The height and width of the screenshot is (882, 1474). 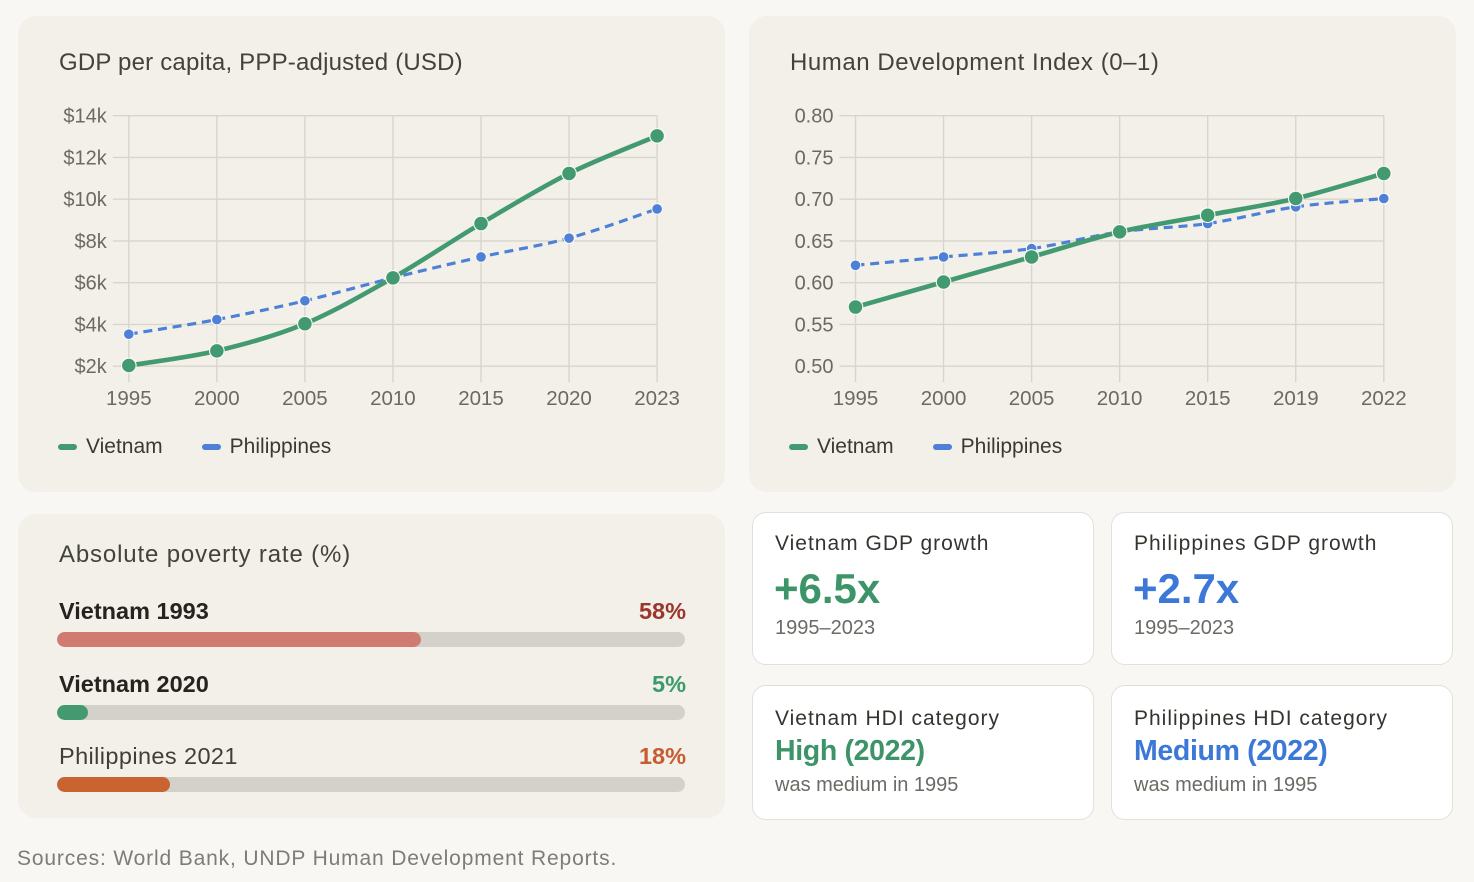 What do you see at coordinates (91, 367) in the screenshot?
I see `svg-text: $2k` at bounding box center [91, 367].